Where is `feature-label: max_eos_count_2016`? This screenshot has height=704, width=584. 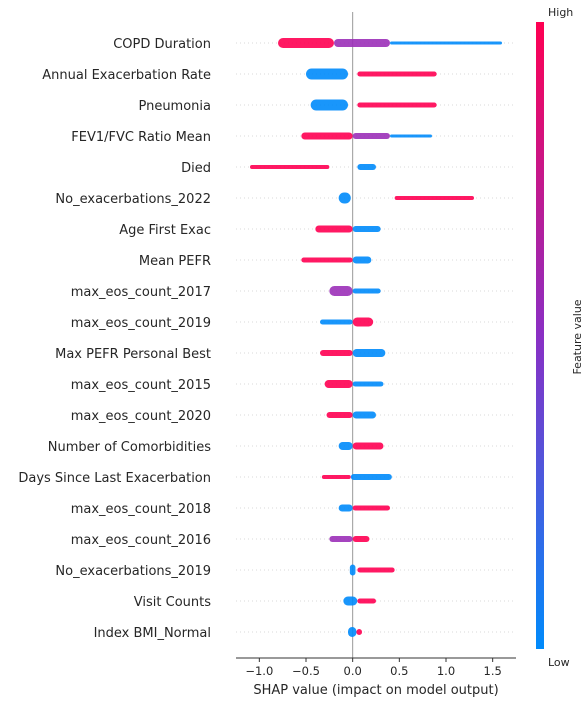 feature-label: max_eos_count_2016 is located at coordinates (141, 540).